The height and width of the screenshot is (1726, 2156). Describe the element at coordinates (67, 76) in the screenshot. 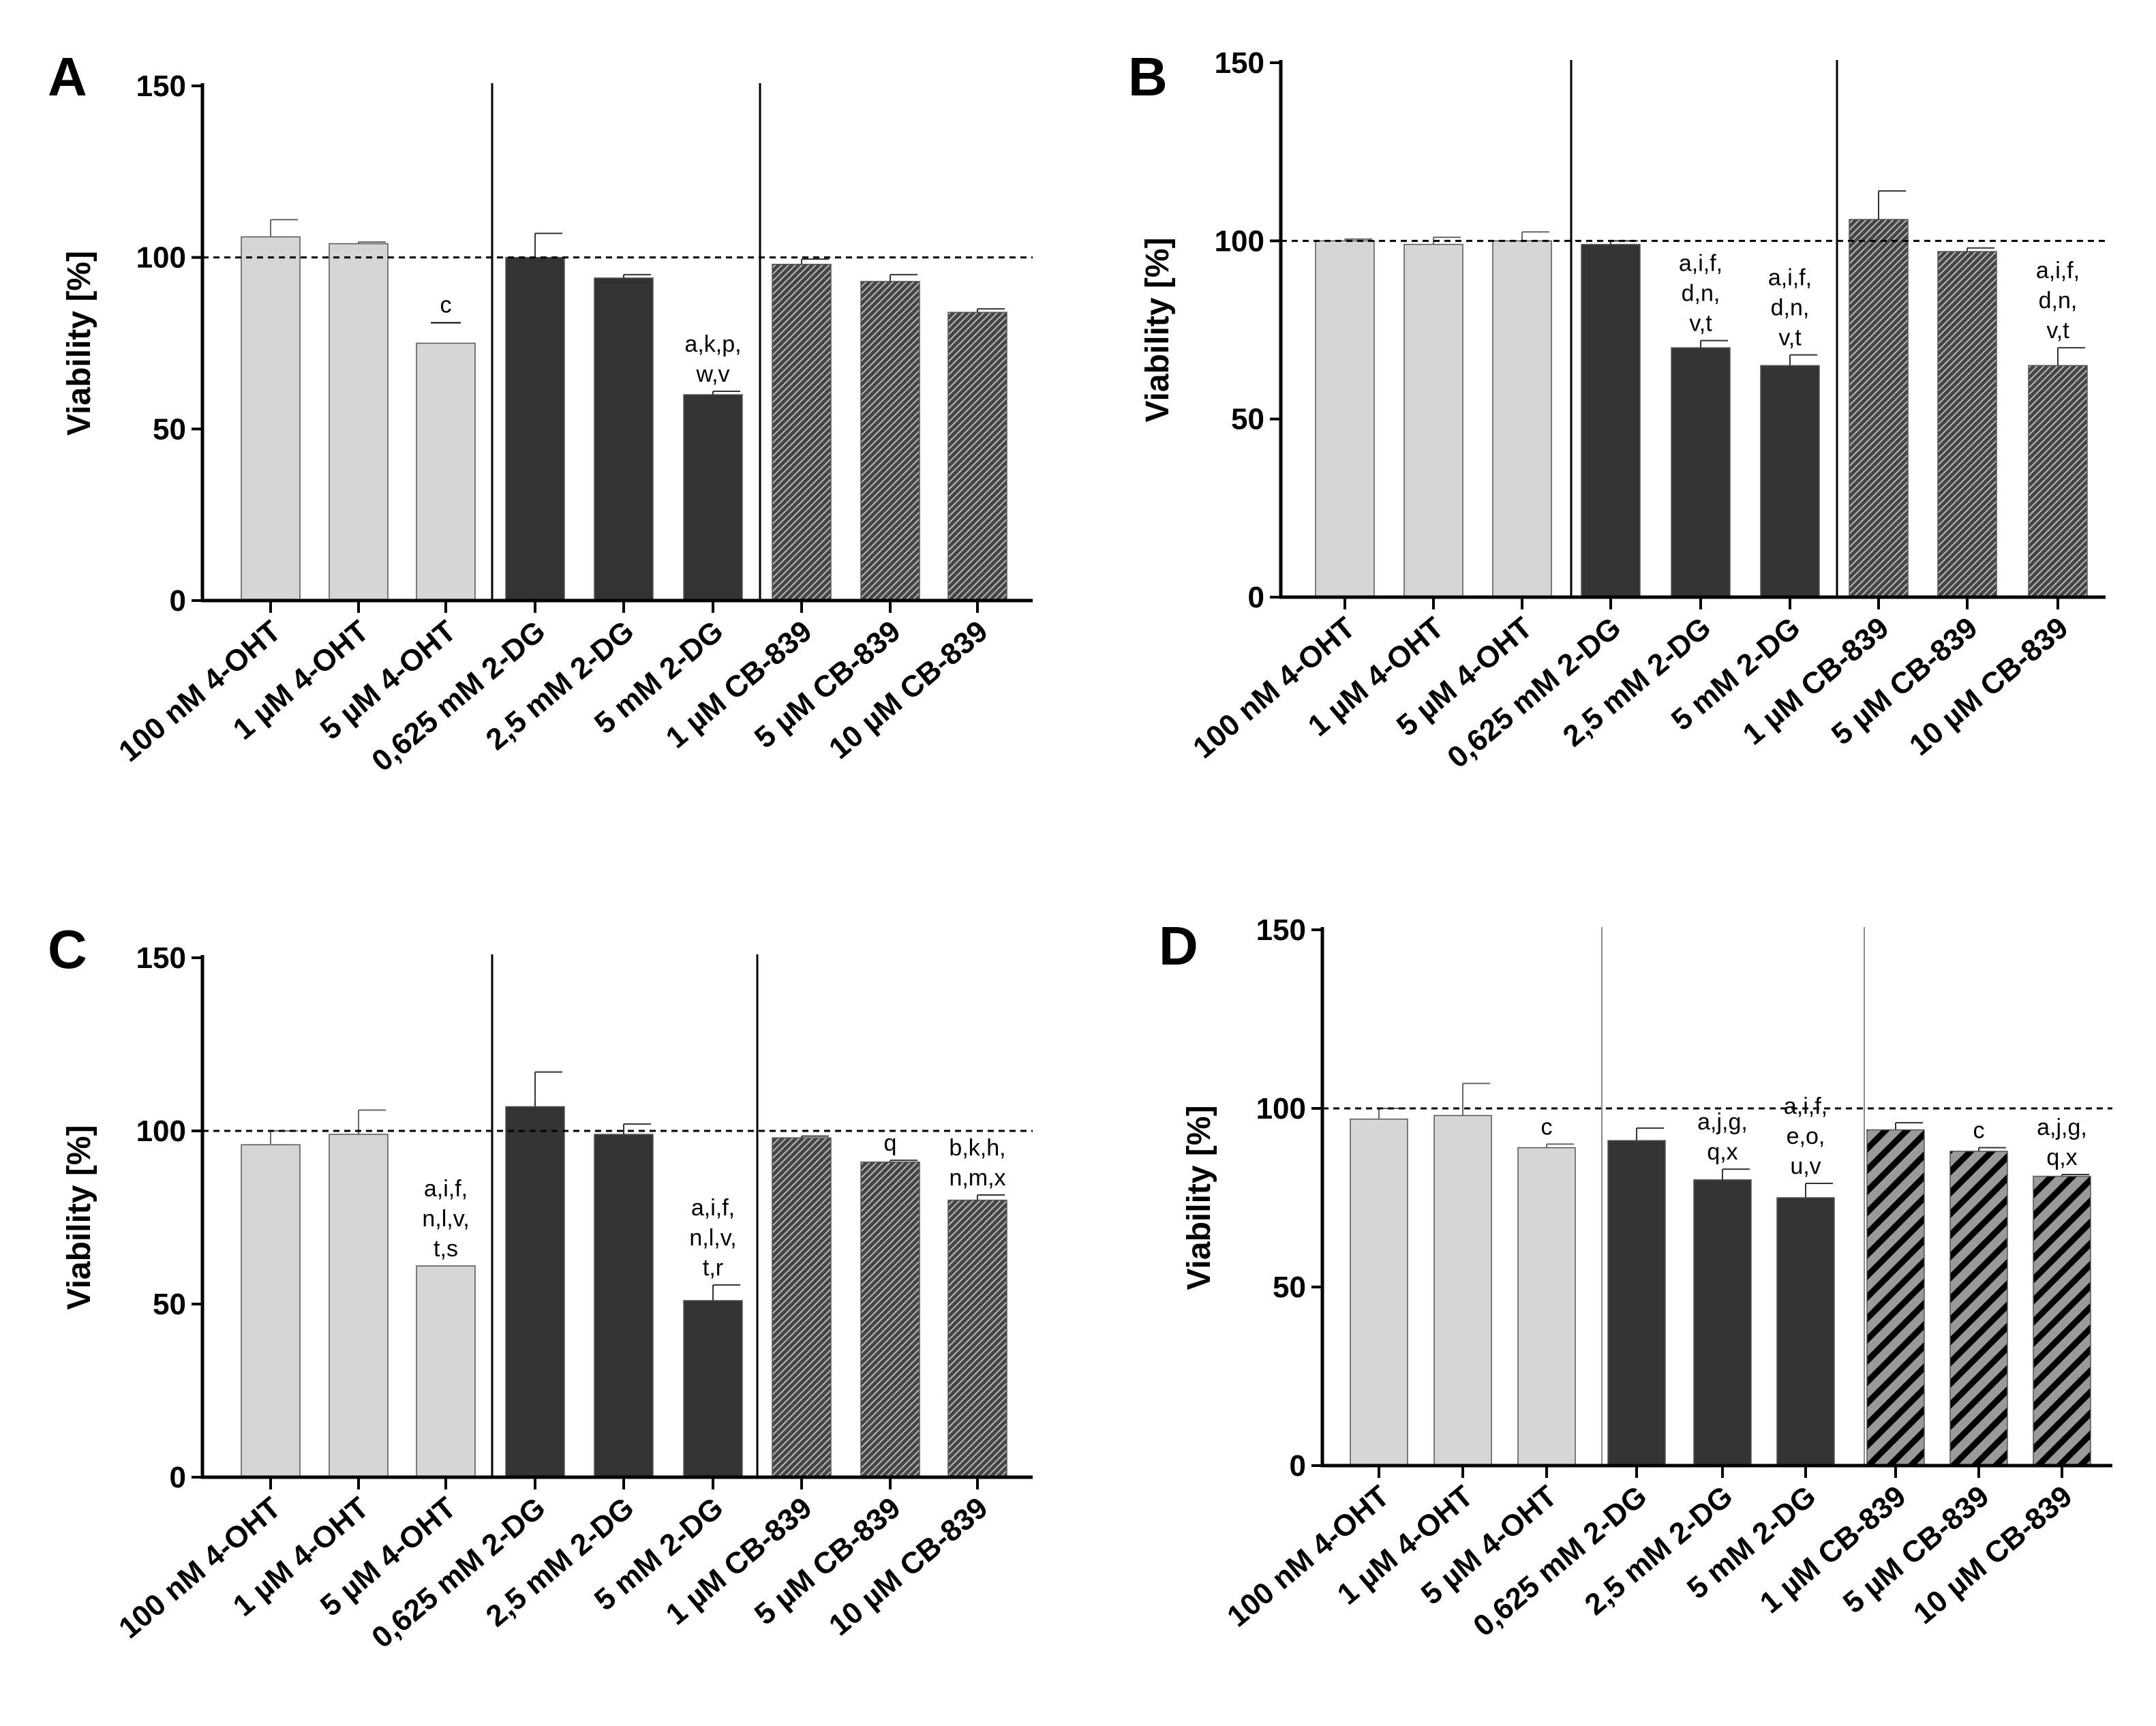

I see `panel-letter: A` at that location.